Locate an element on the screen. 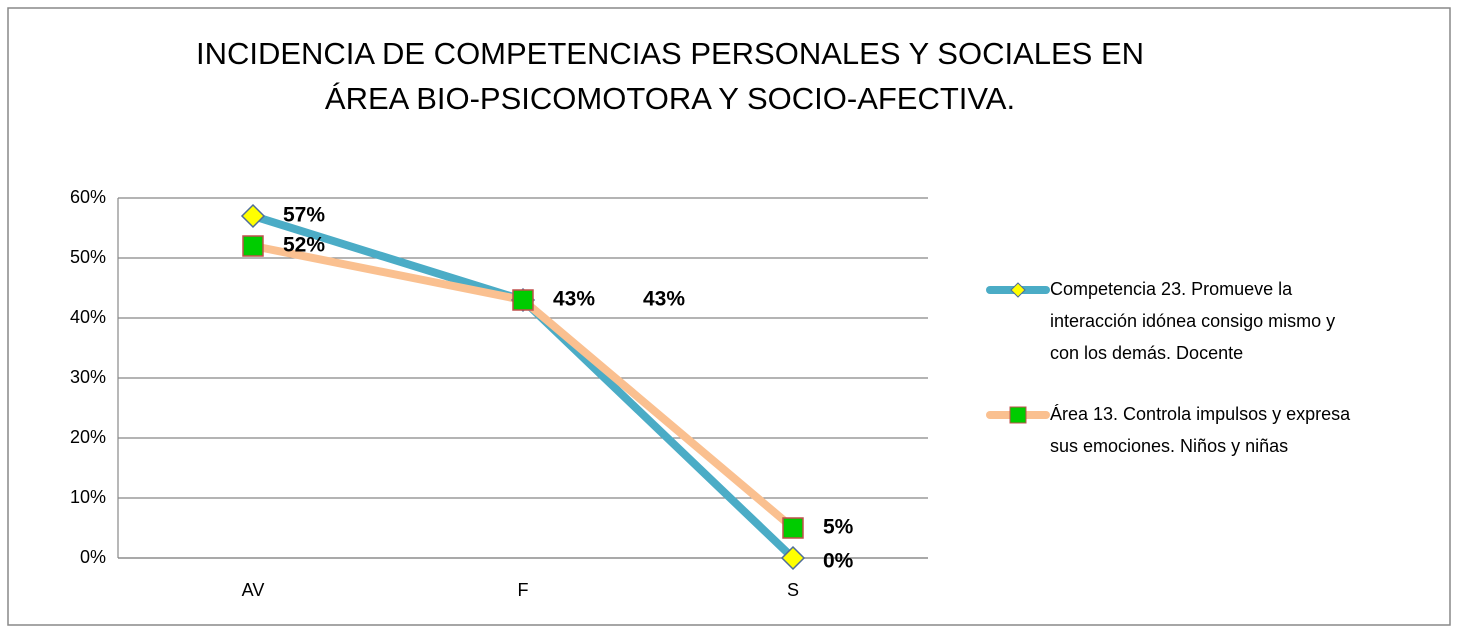 The height and width of the screenshot is (631, 1458). y-tick-label: 40% is located at coordinates (88, 317).